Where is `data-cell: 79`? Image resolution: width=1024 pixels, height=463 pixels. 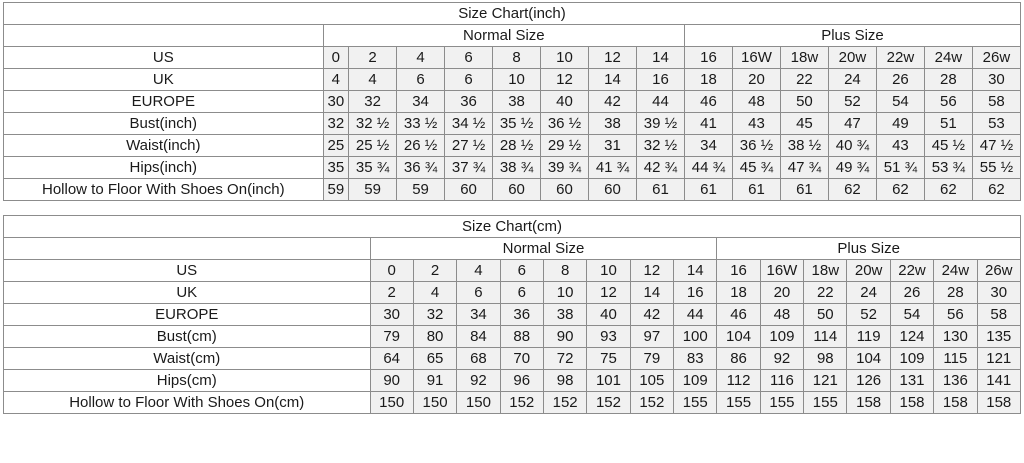 data-cell: 79 is located at coordinates (652, 358).